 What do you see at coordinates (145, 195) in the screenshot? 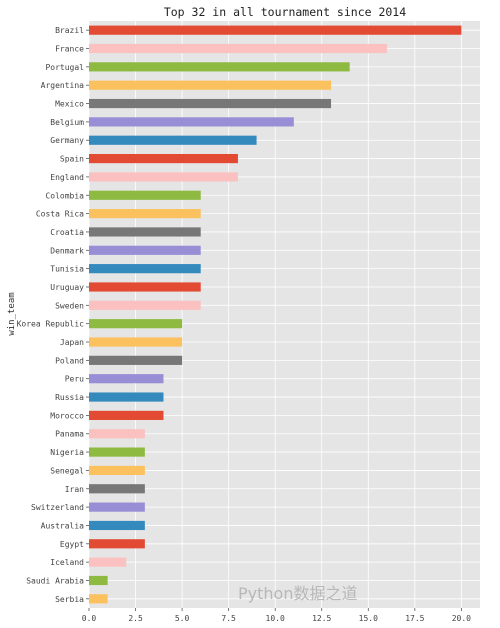
I see `bar-colombia` at bounding box center [145, 195].